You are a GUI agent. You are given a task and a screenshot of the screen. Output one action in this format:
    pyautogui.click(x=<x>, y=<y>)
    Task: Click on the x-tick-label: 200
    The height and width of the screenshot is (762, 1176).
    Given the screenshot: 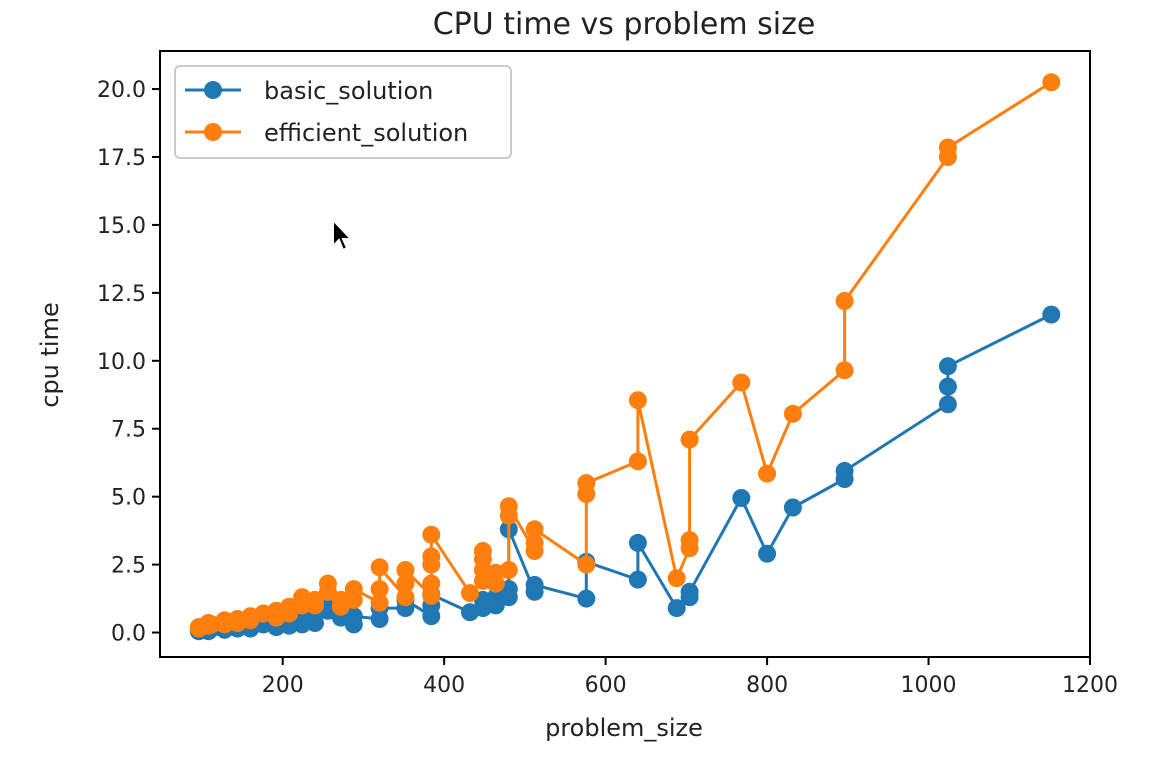 What is the action you would take?
    pyautogui.click(x=283, y=685)
    